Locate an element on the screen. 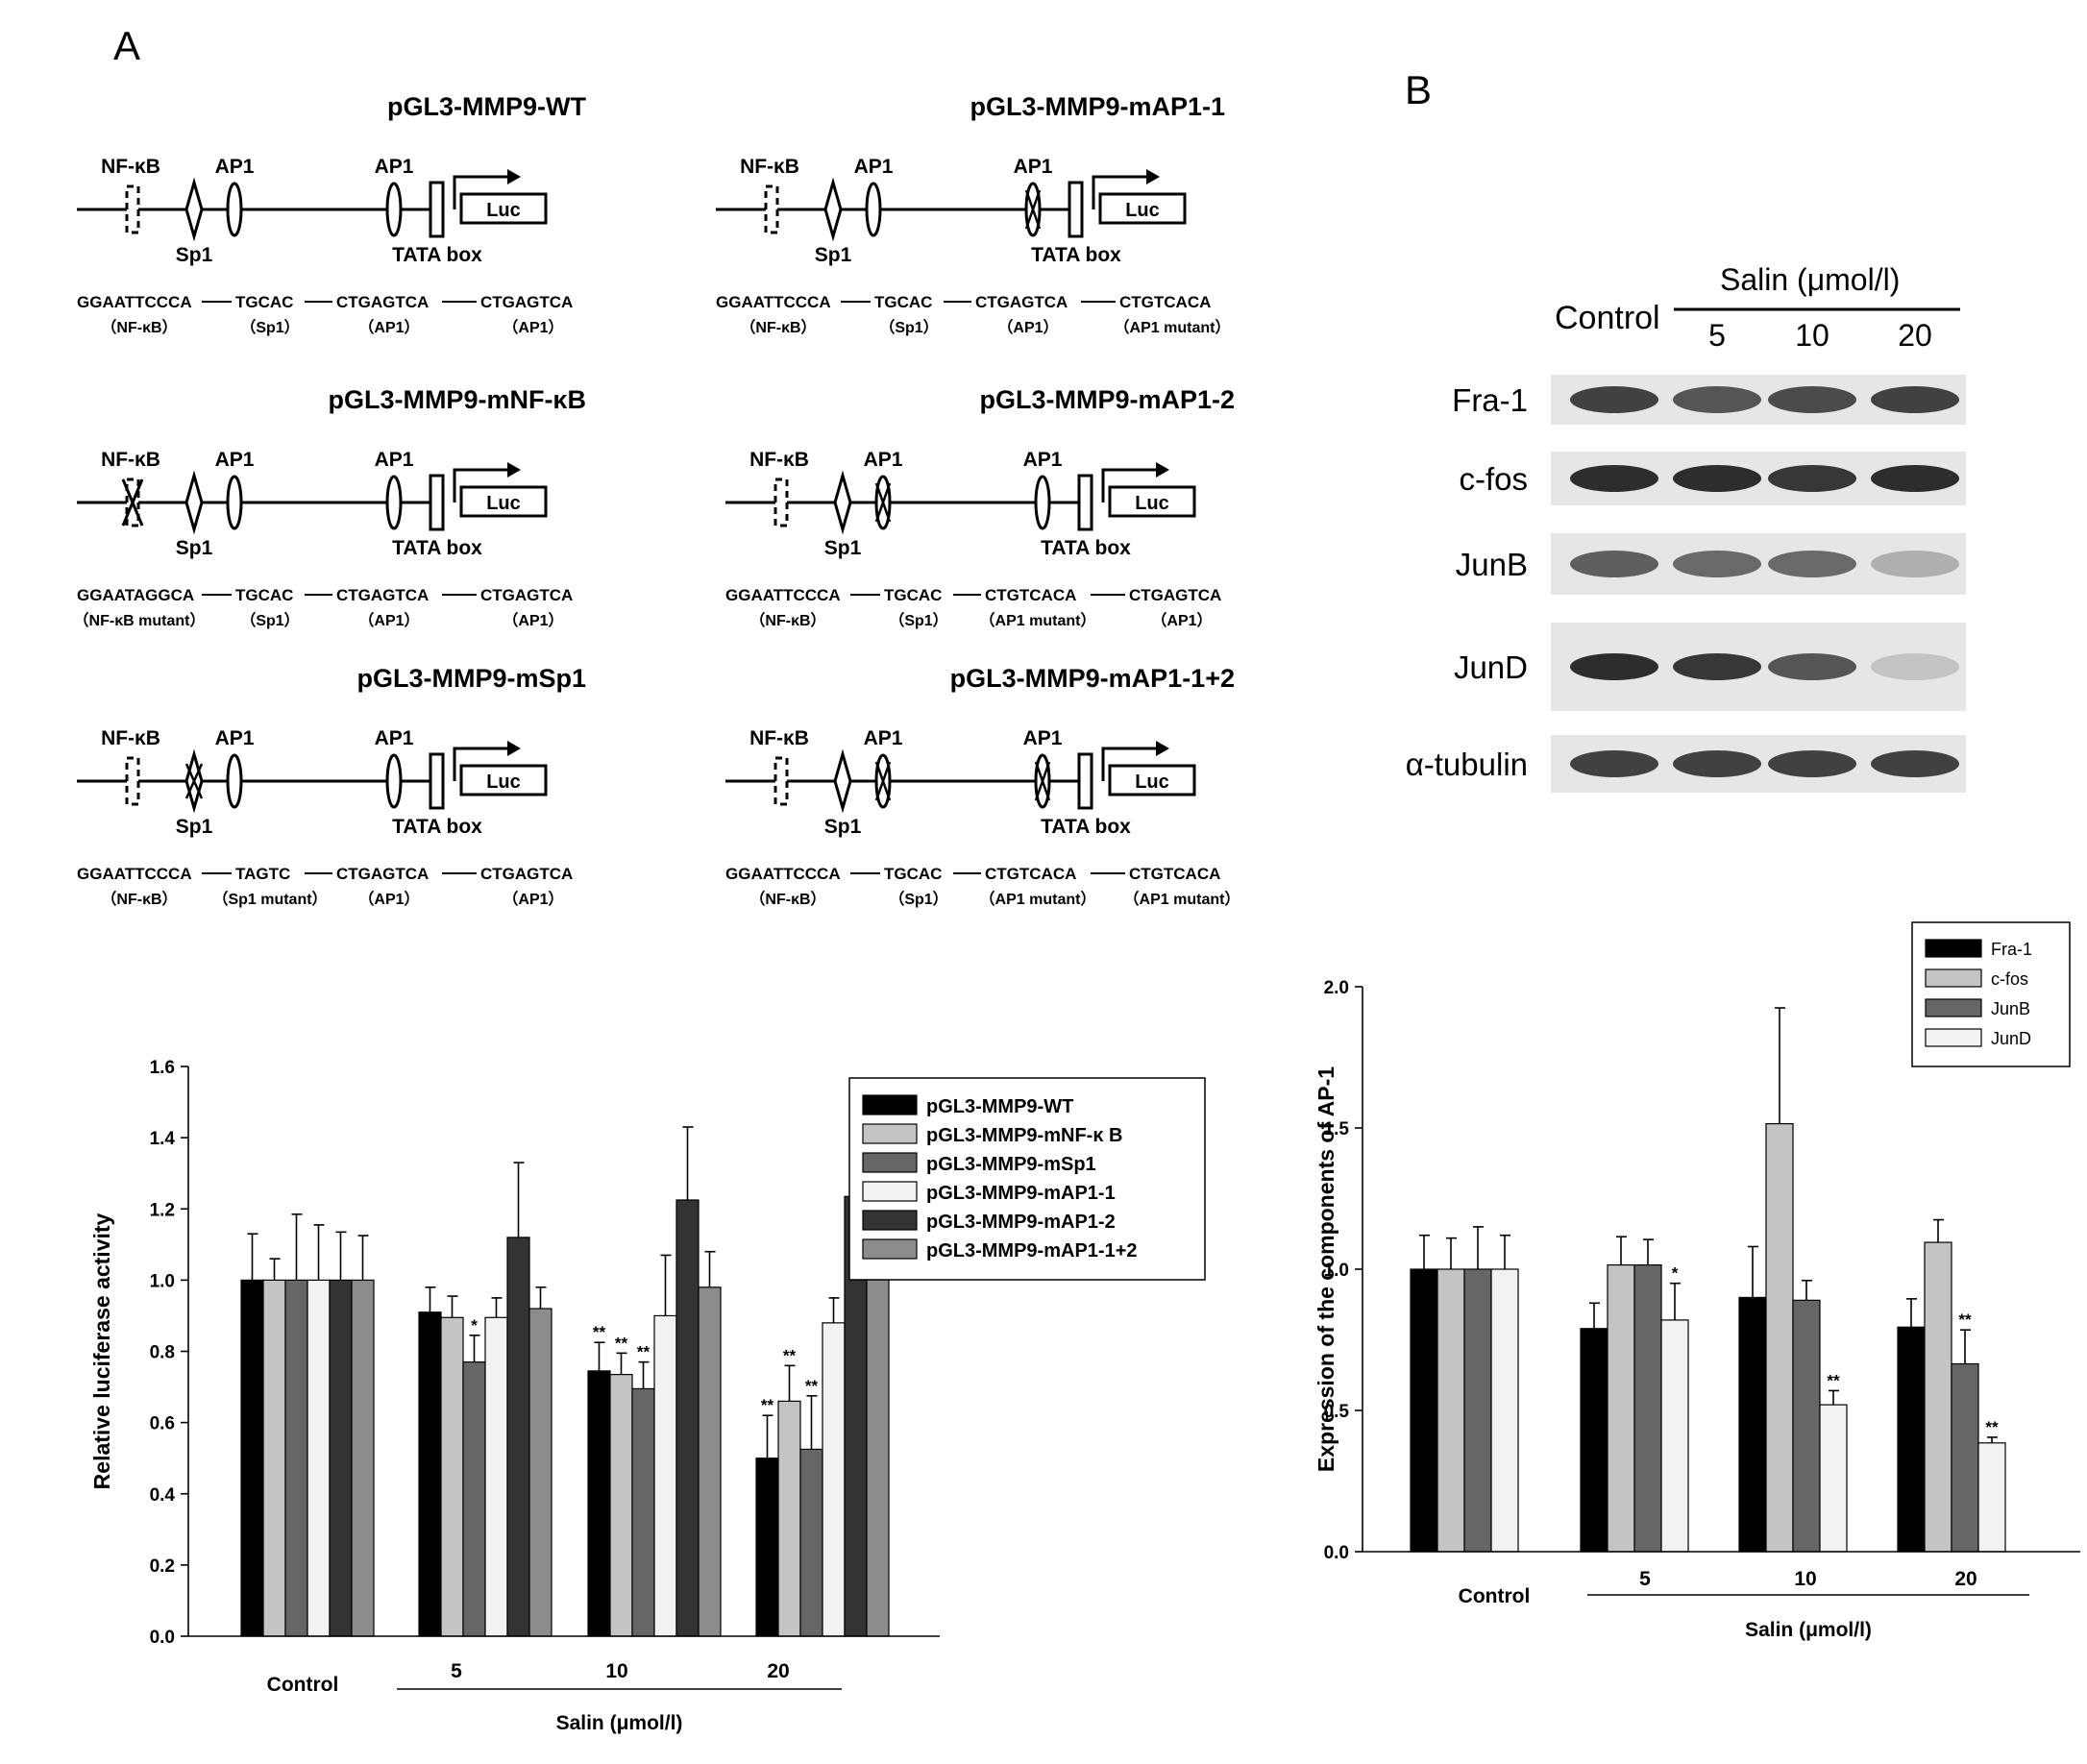 The width and height of the screenshot is (2087, 1764). site-sequence: CTGTCACA is located at coordinates (1165, 302).